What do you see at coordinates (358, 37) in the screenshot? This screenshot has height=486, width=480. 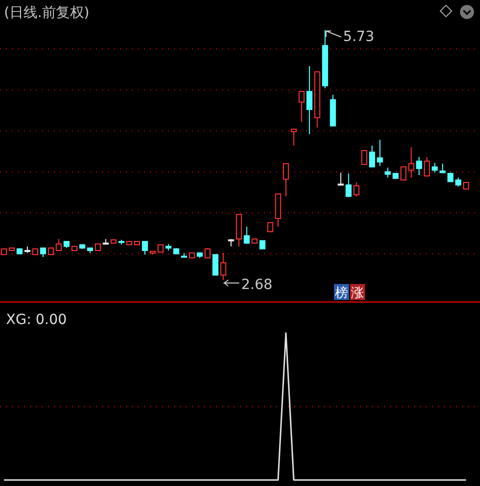 I see `annotation: 5.73` at bounding box center [358, 37].